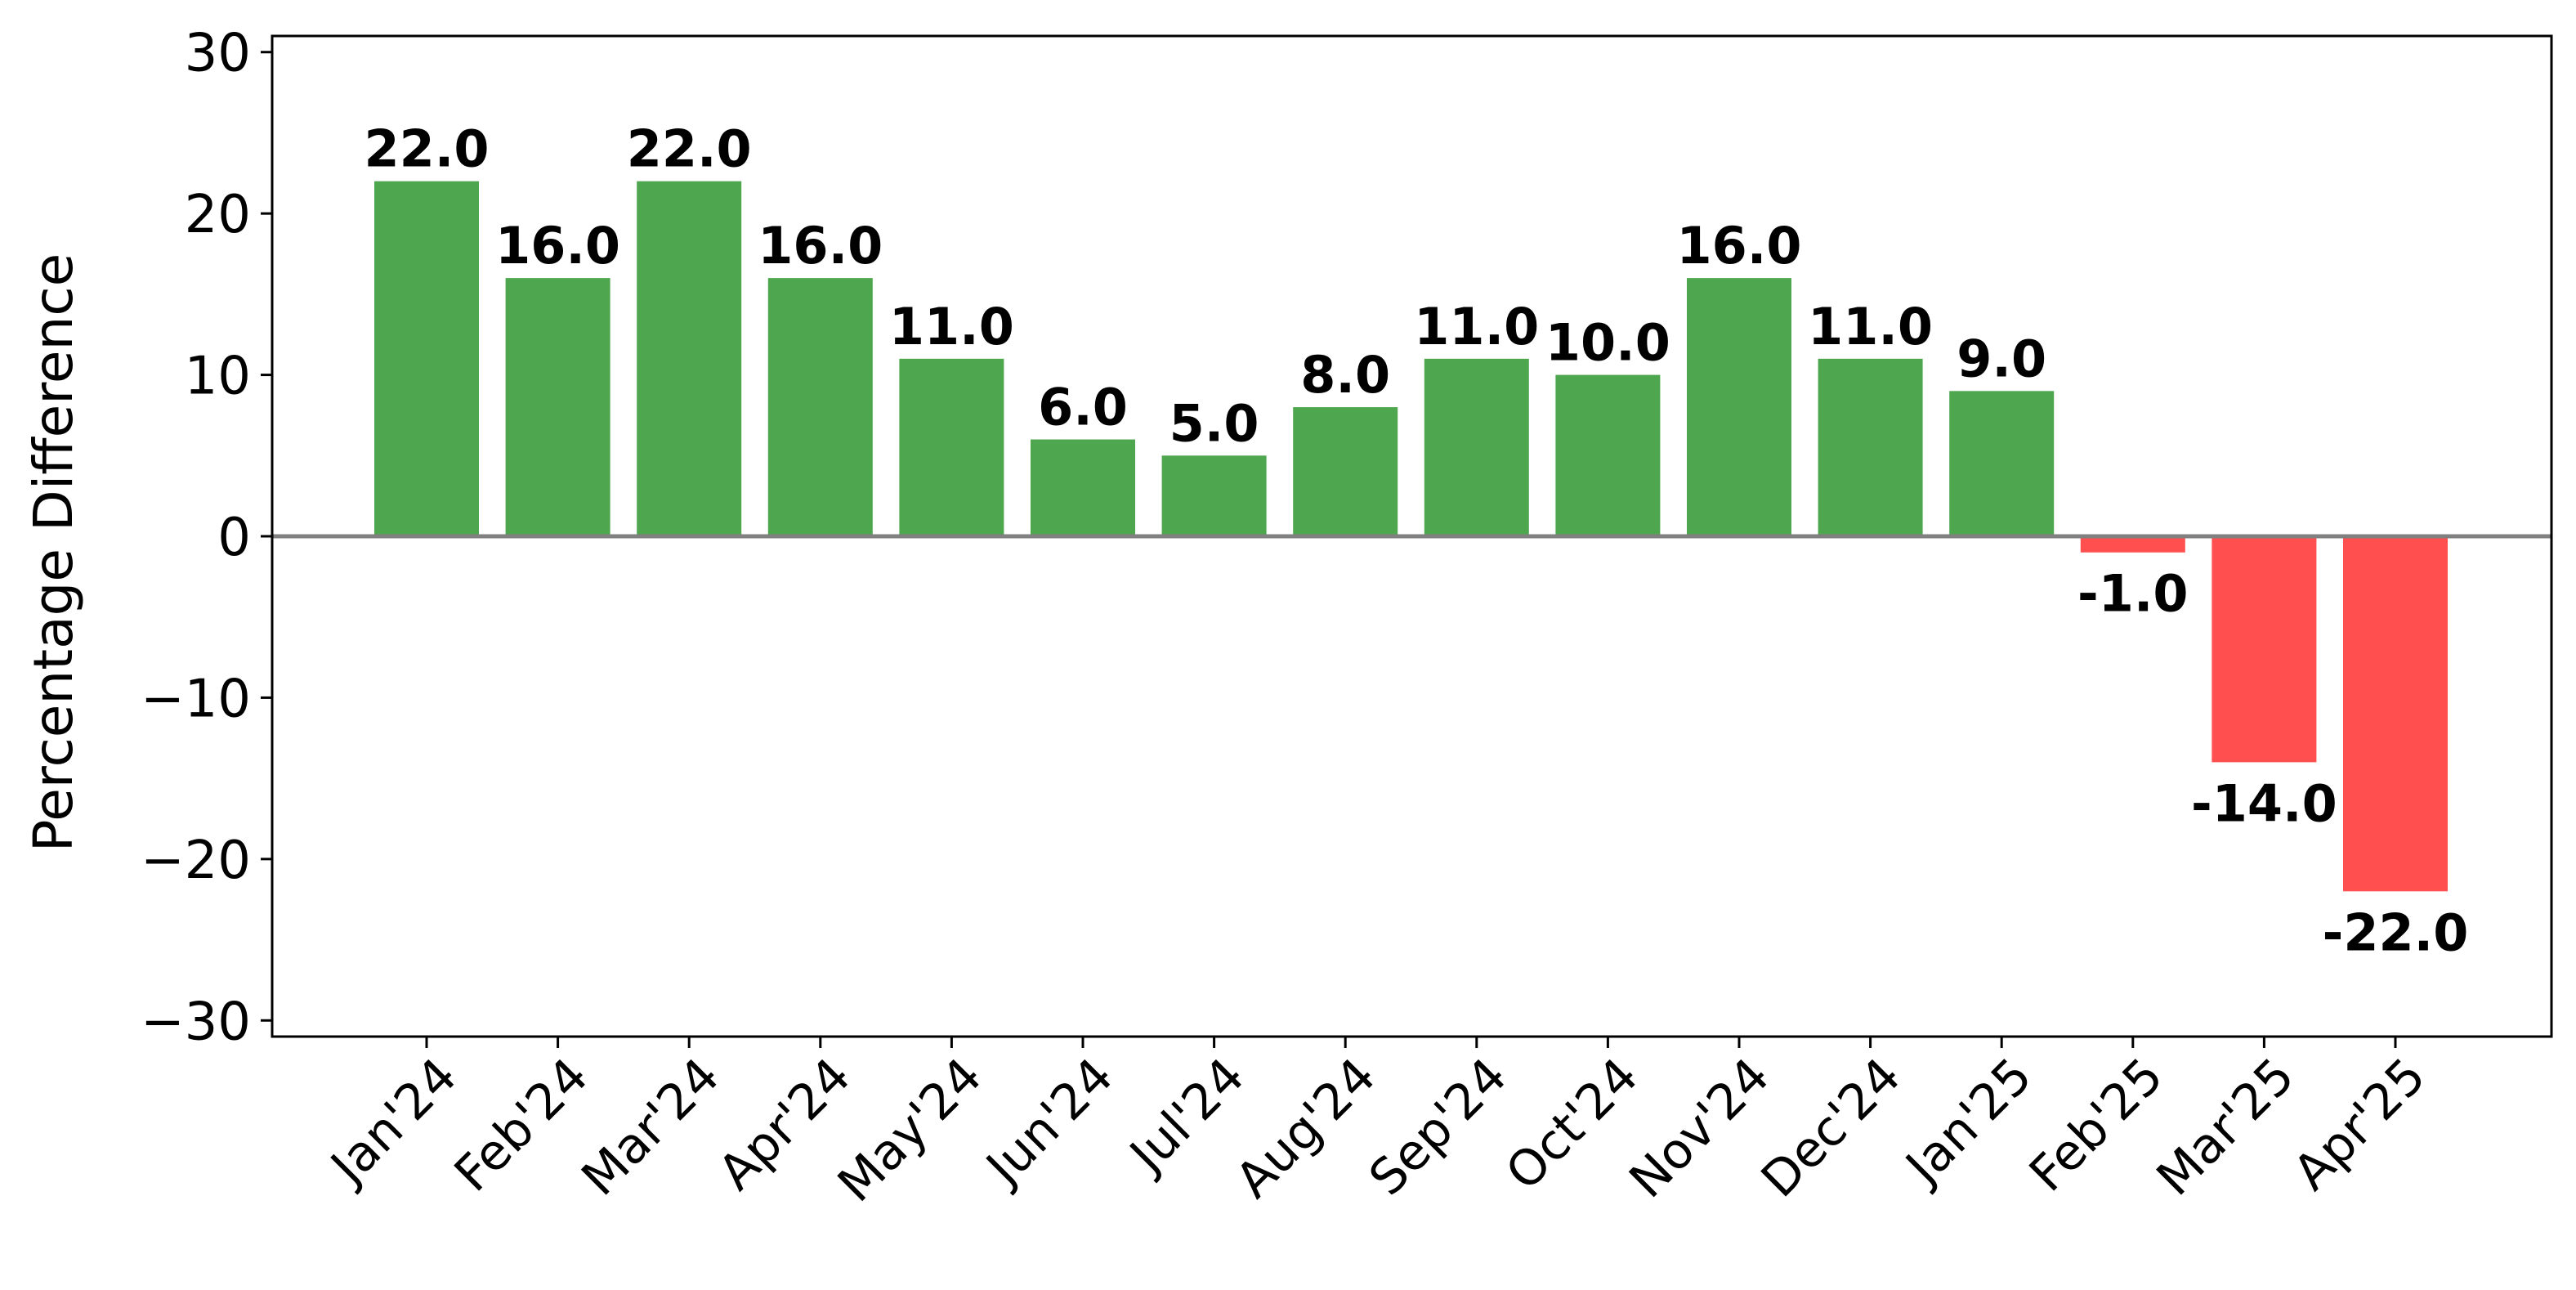 The height and width of the screenshot is (1290, 2576). What do you see at coordinates (196, 861) in the screenshot?
I see `y-tick-label: −20` at bounding box center [196, 861].